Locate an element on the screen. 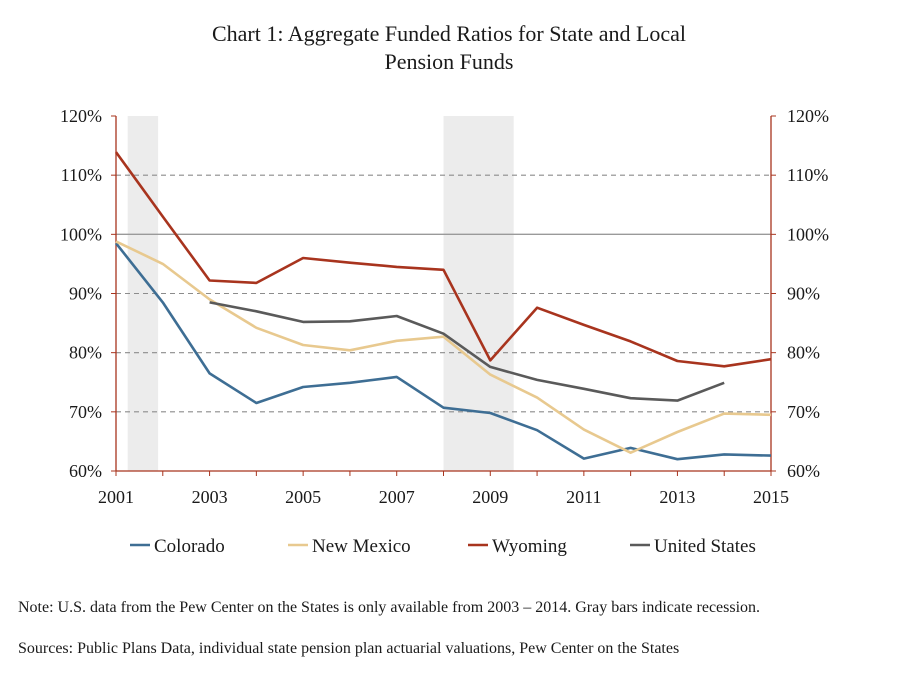 This screenshot has width=898, height=674. series-line-united-states is located at coordinates (467, 351).